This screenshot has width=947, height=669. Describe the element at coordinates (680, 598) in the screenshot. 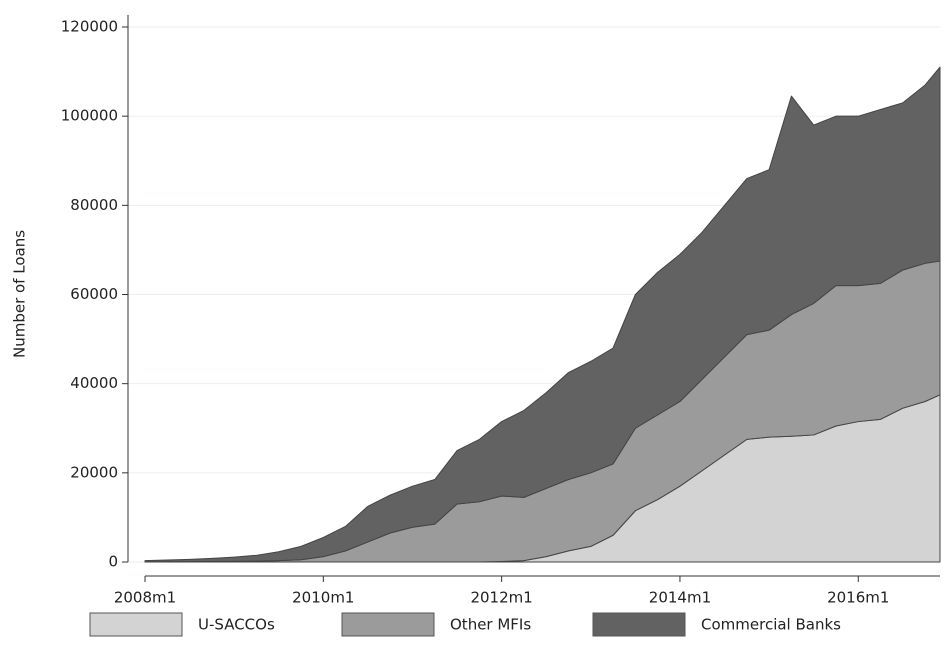

I see `x-tick-label: 2014m1` at that location.